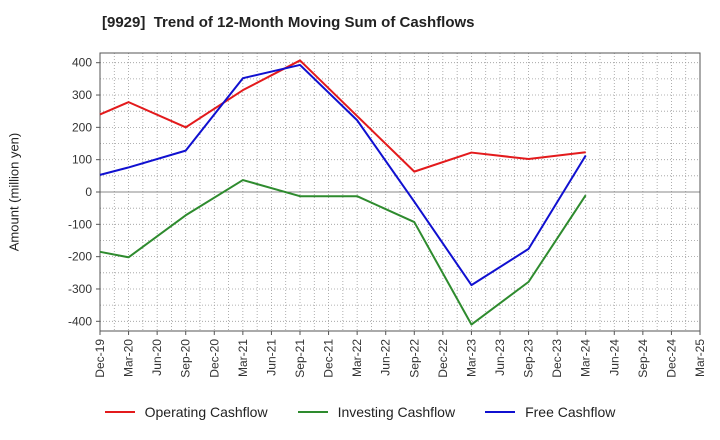  Describe the element at coordinates (557, 358) in the screenshot. I see `x-tick-label: Dec-23` at that location.